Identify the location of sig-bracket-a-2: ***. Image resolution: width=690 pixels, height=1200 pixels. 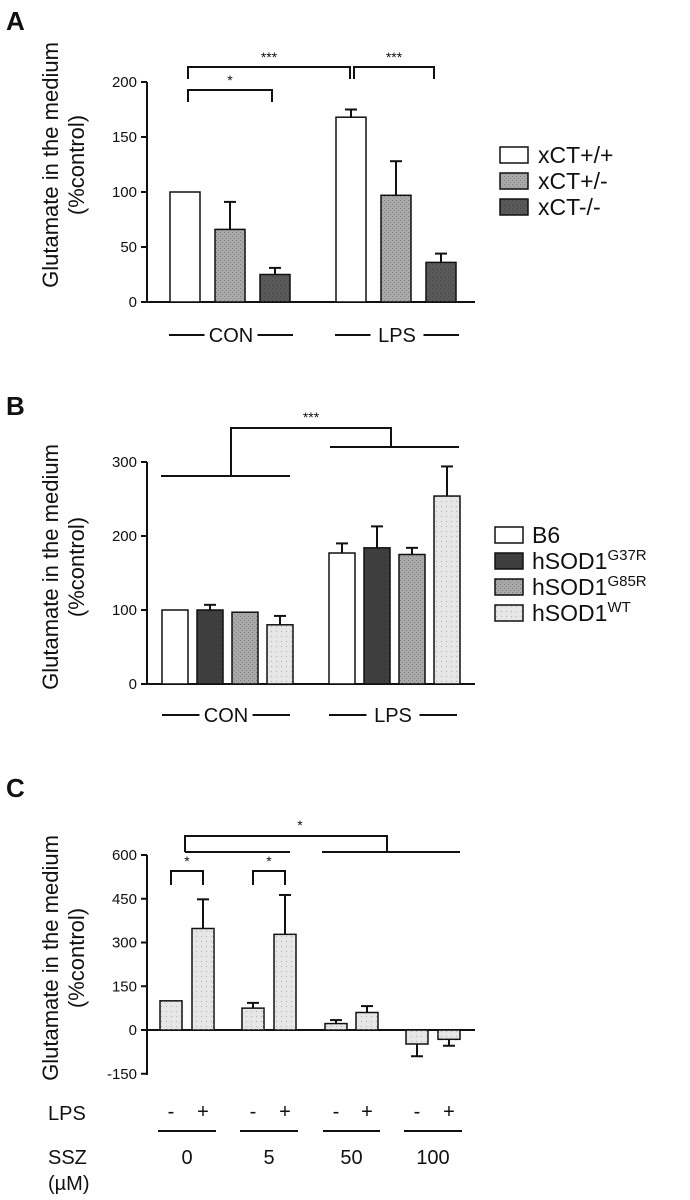
(269, 64).